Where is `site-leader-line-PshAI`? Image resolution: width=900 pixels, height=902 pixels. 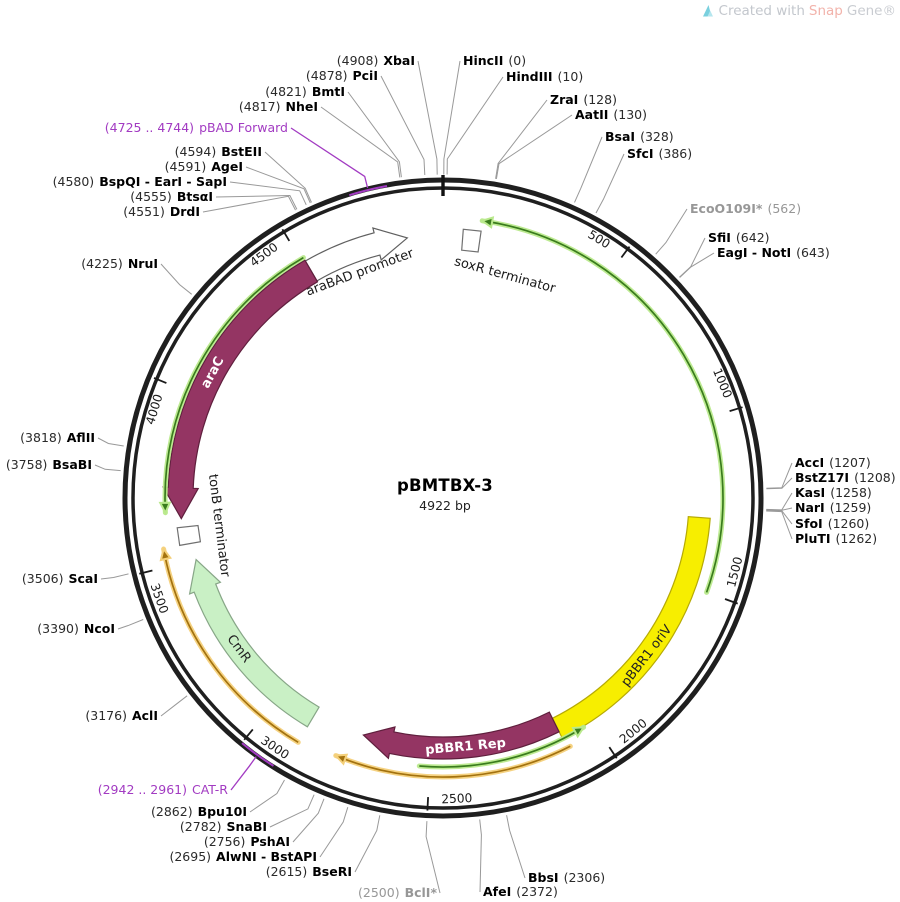
site-leader-line-PshAI is located at coordinates (308, 820).